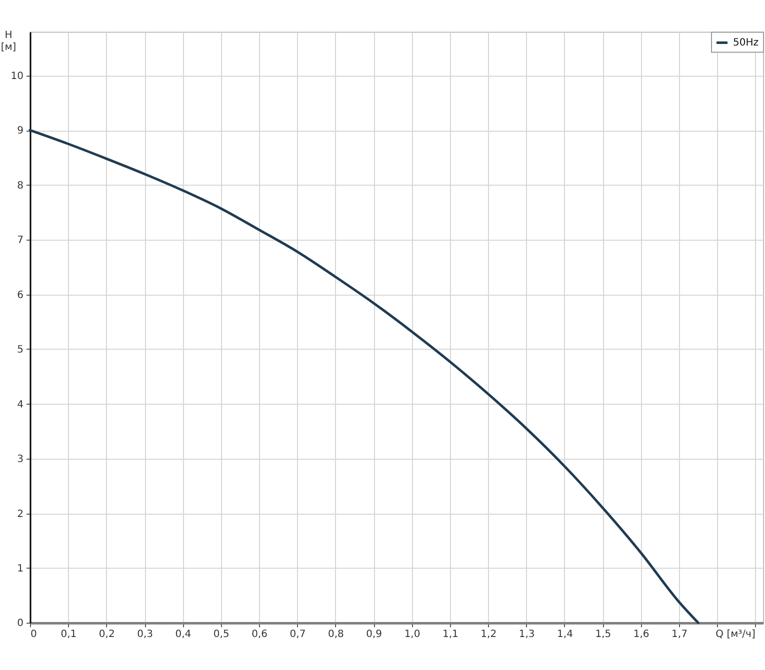 The image size is (765, 670). What do you see at coordinates (20, 295) in the screenshot?
I see `y-tick-label: 6` at bounding box center [20, 295].